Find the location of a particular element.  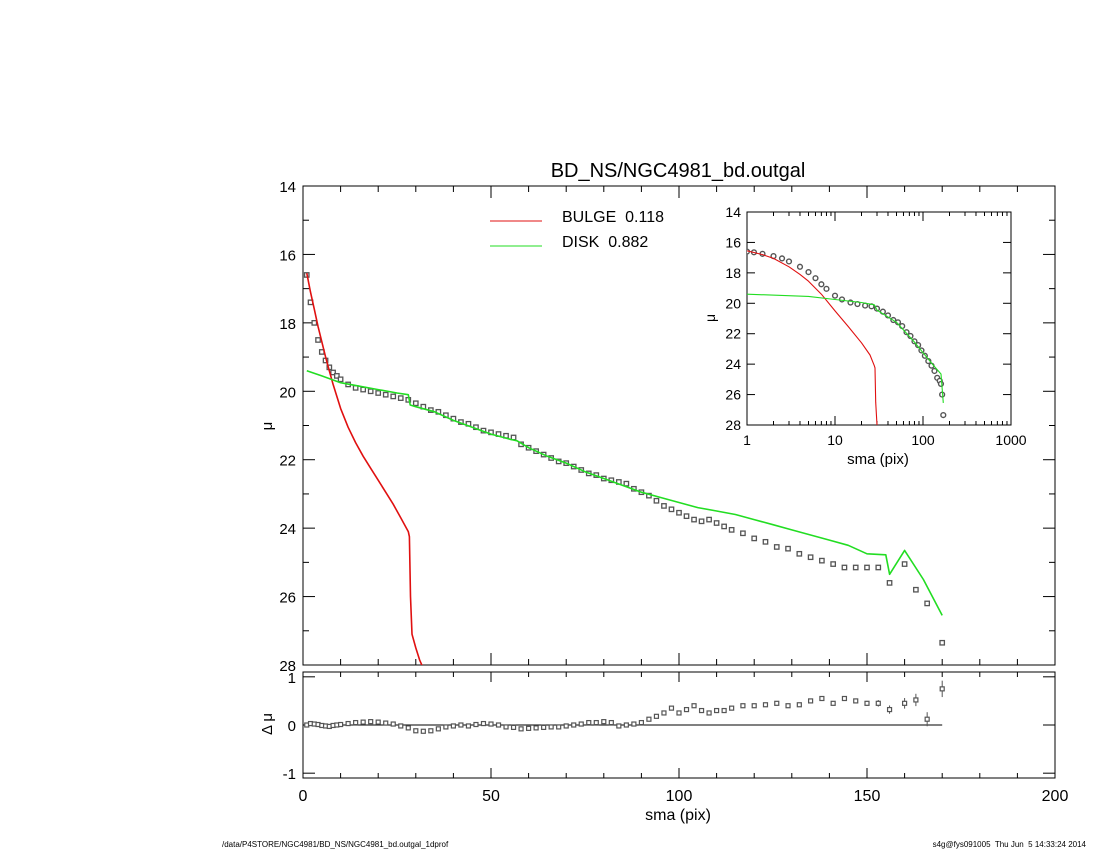

residual-axis-ticks: 10-10 50 100 150 200 is located at coordinates (676, 737).